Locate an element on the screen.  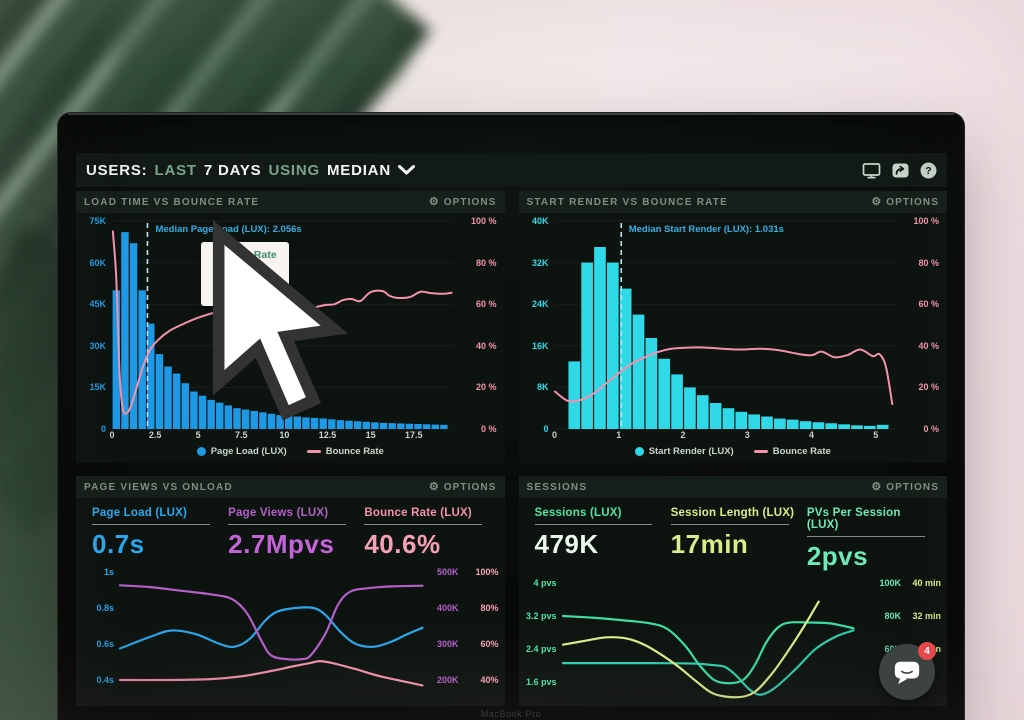
y-axis-right: 500K 100% 400K 80% 300K 60% 200K 40% is located at coordinates (461, 630).